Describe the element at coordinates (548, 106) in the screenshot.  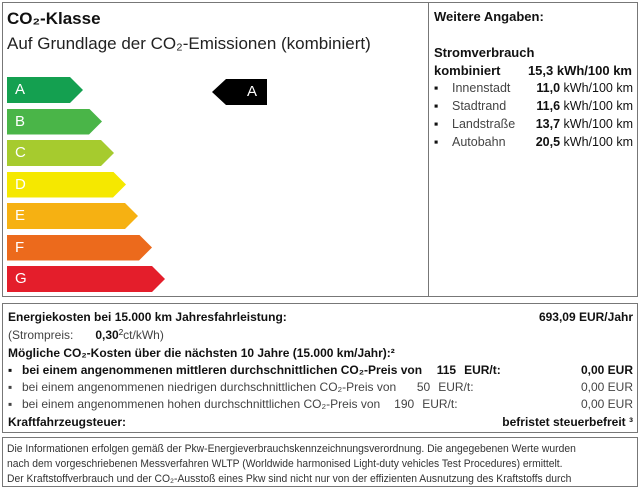
I see `item-value: 11,6` at that location.